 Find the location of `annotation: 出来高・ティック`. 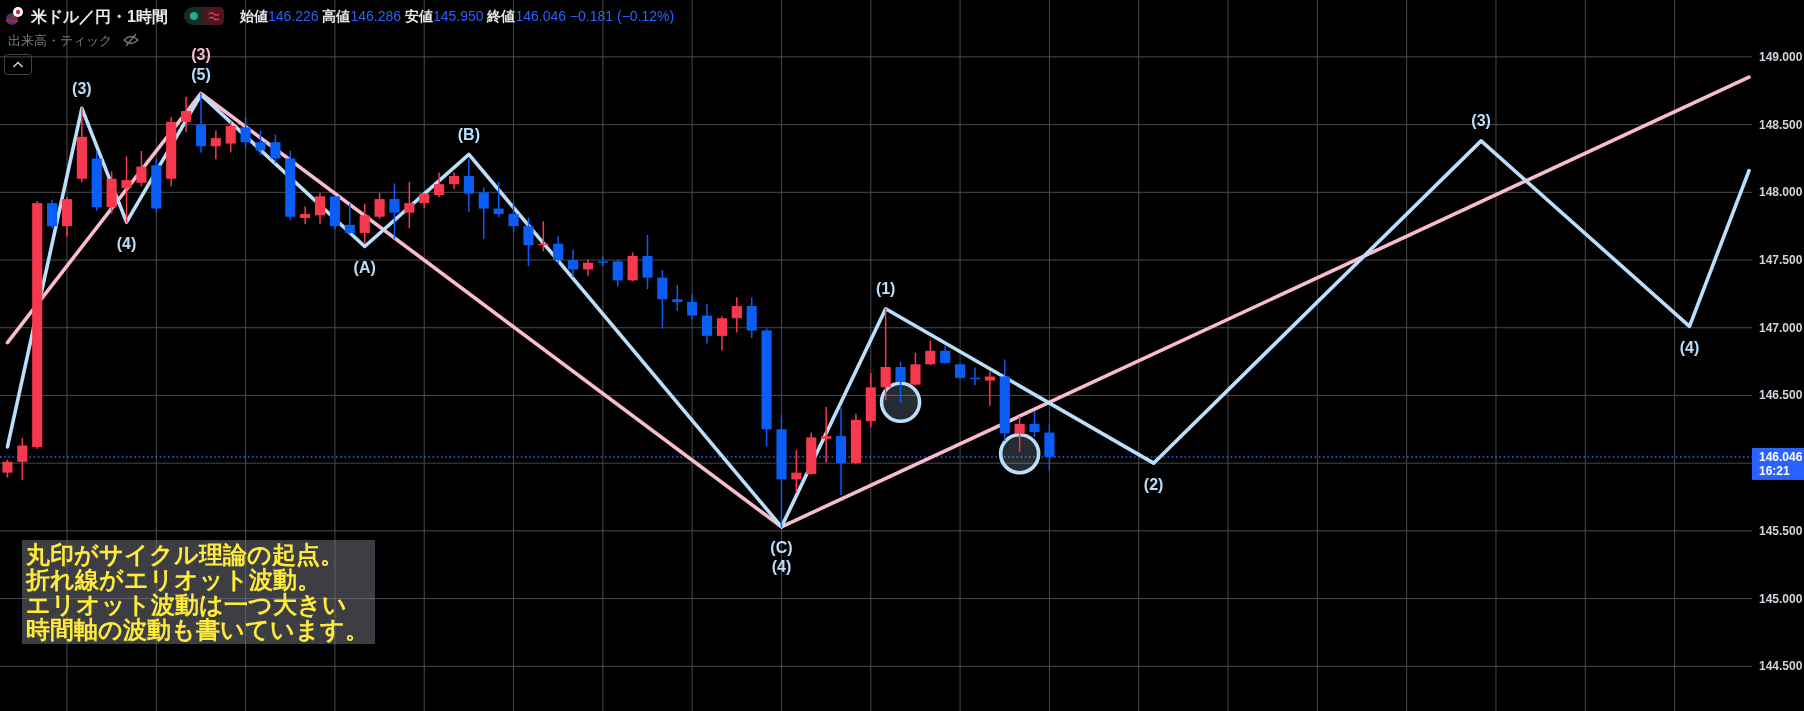

annotation: 出来高・ティック is located at coordinates (60, 40).